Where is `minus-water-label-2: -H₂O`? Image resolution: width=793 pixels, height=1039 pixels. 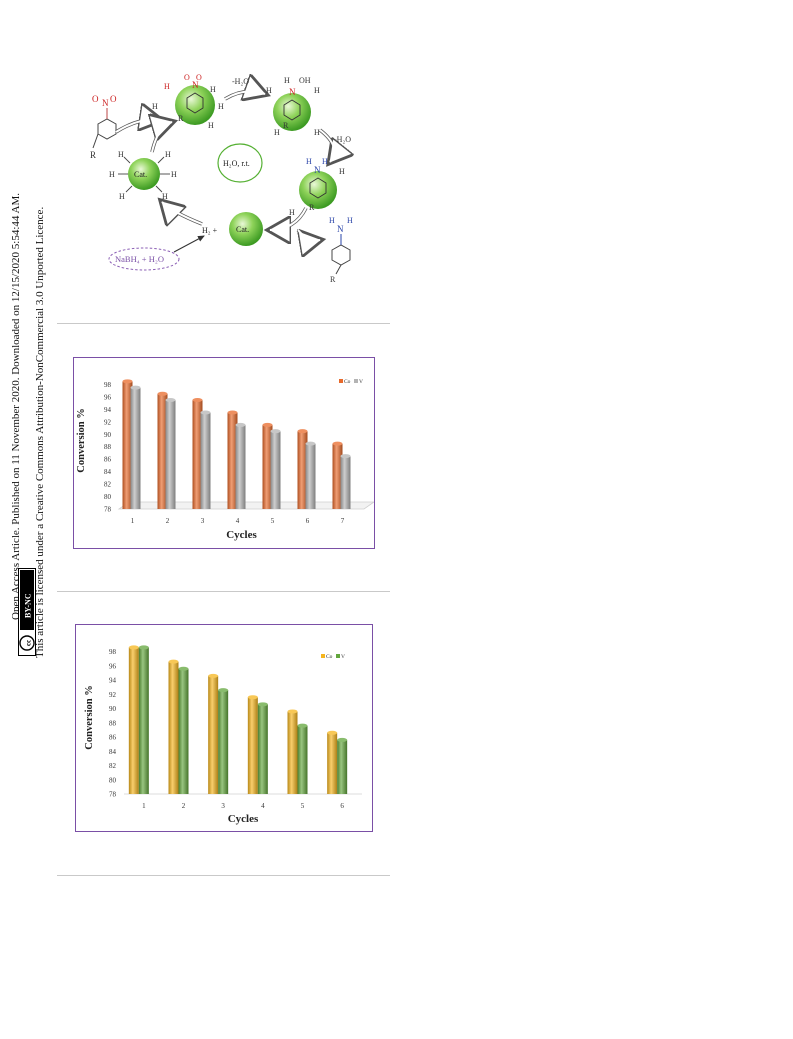
minus-water-label-2: -H₂O is located at coordinates (342, 139).